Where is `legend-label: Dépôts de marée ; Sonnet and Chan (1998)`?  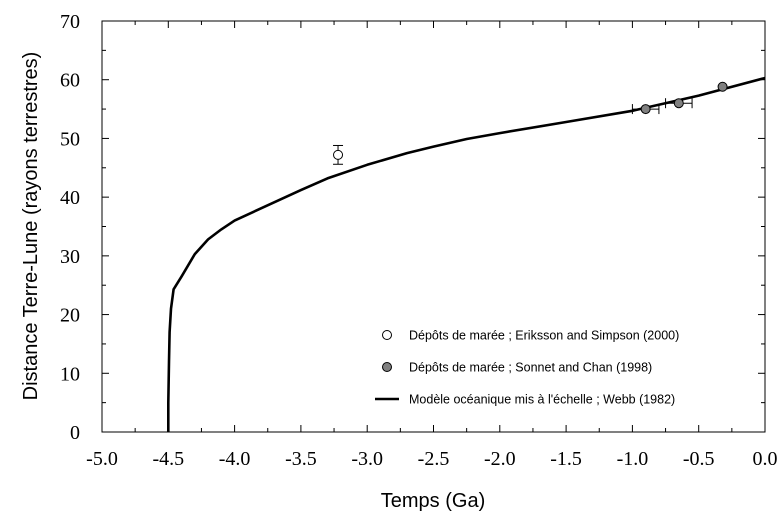 legend-label: Dépôts de marée ; Sonnet and Chan (1998) is located at coordinates (530, 368).